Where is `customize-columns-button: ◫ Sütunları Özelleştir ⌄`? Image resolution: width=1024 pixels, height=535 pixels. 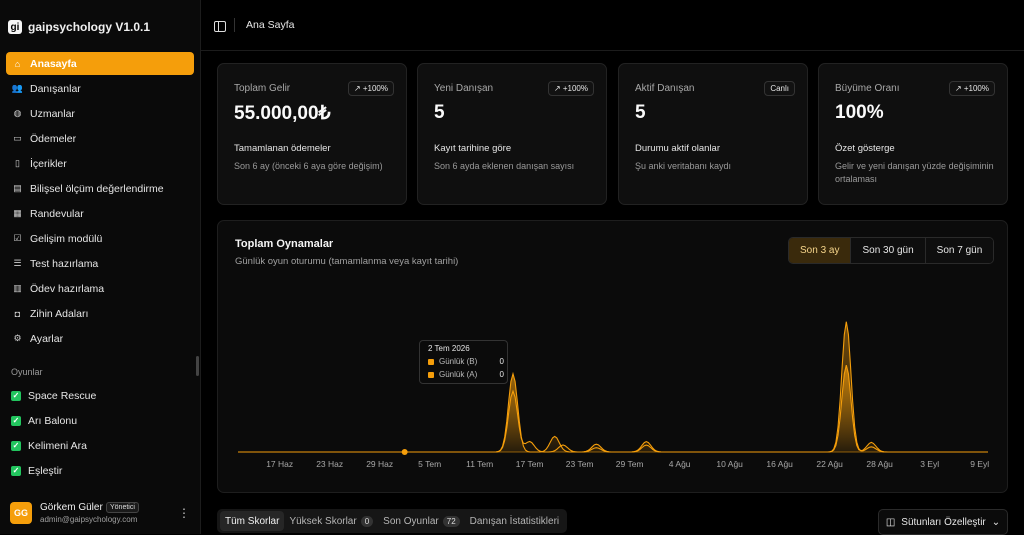 customize-columns-button: ◫ Sütunları Özelleştir ⌄ is located at coordinates (943, 522).